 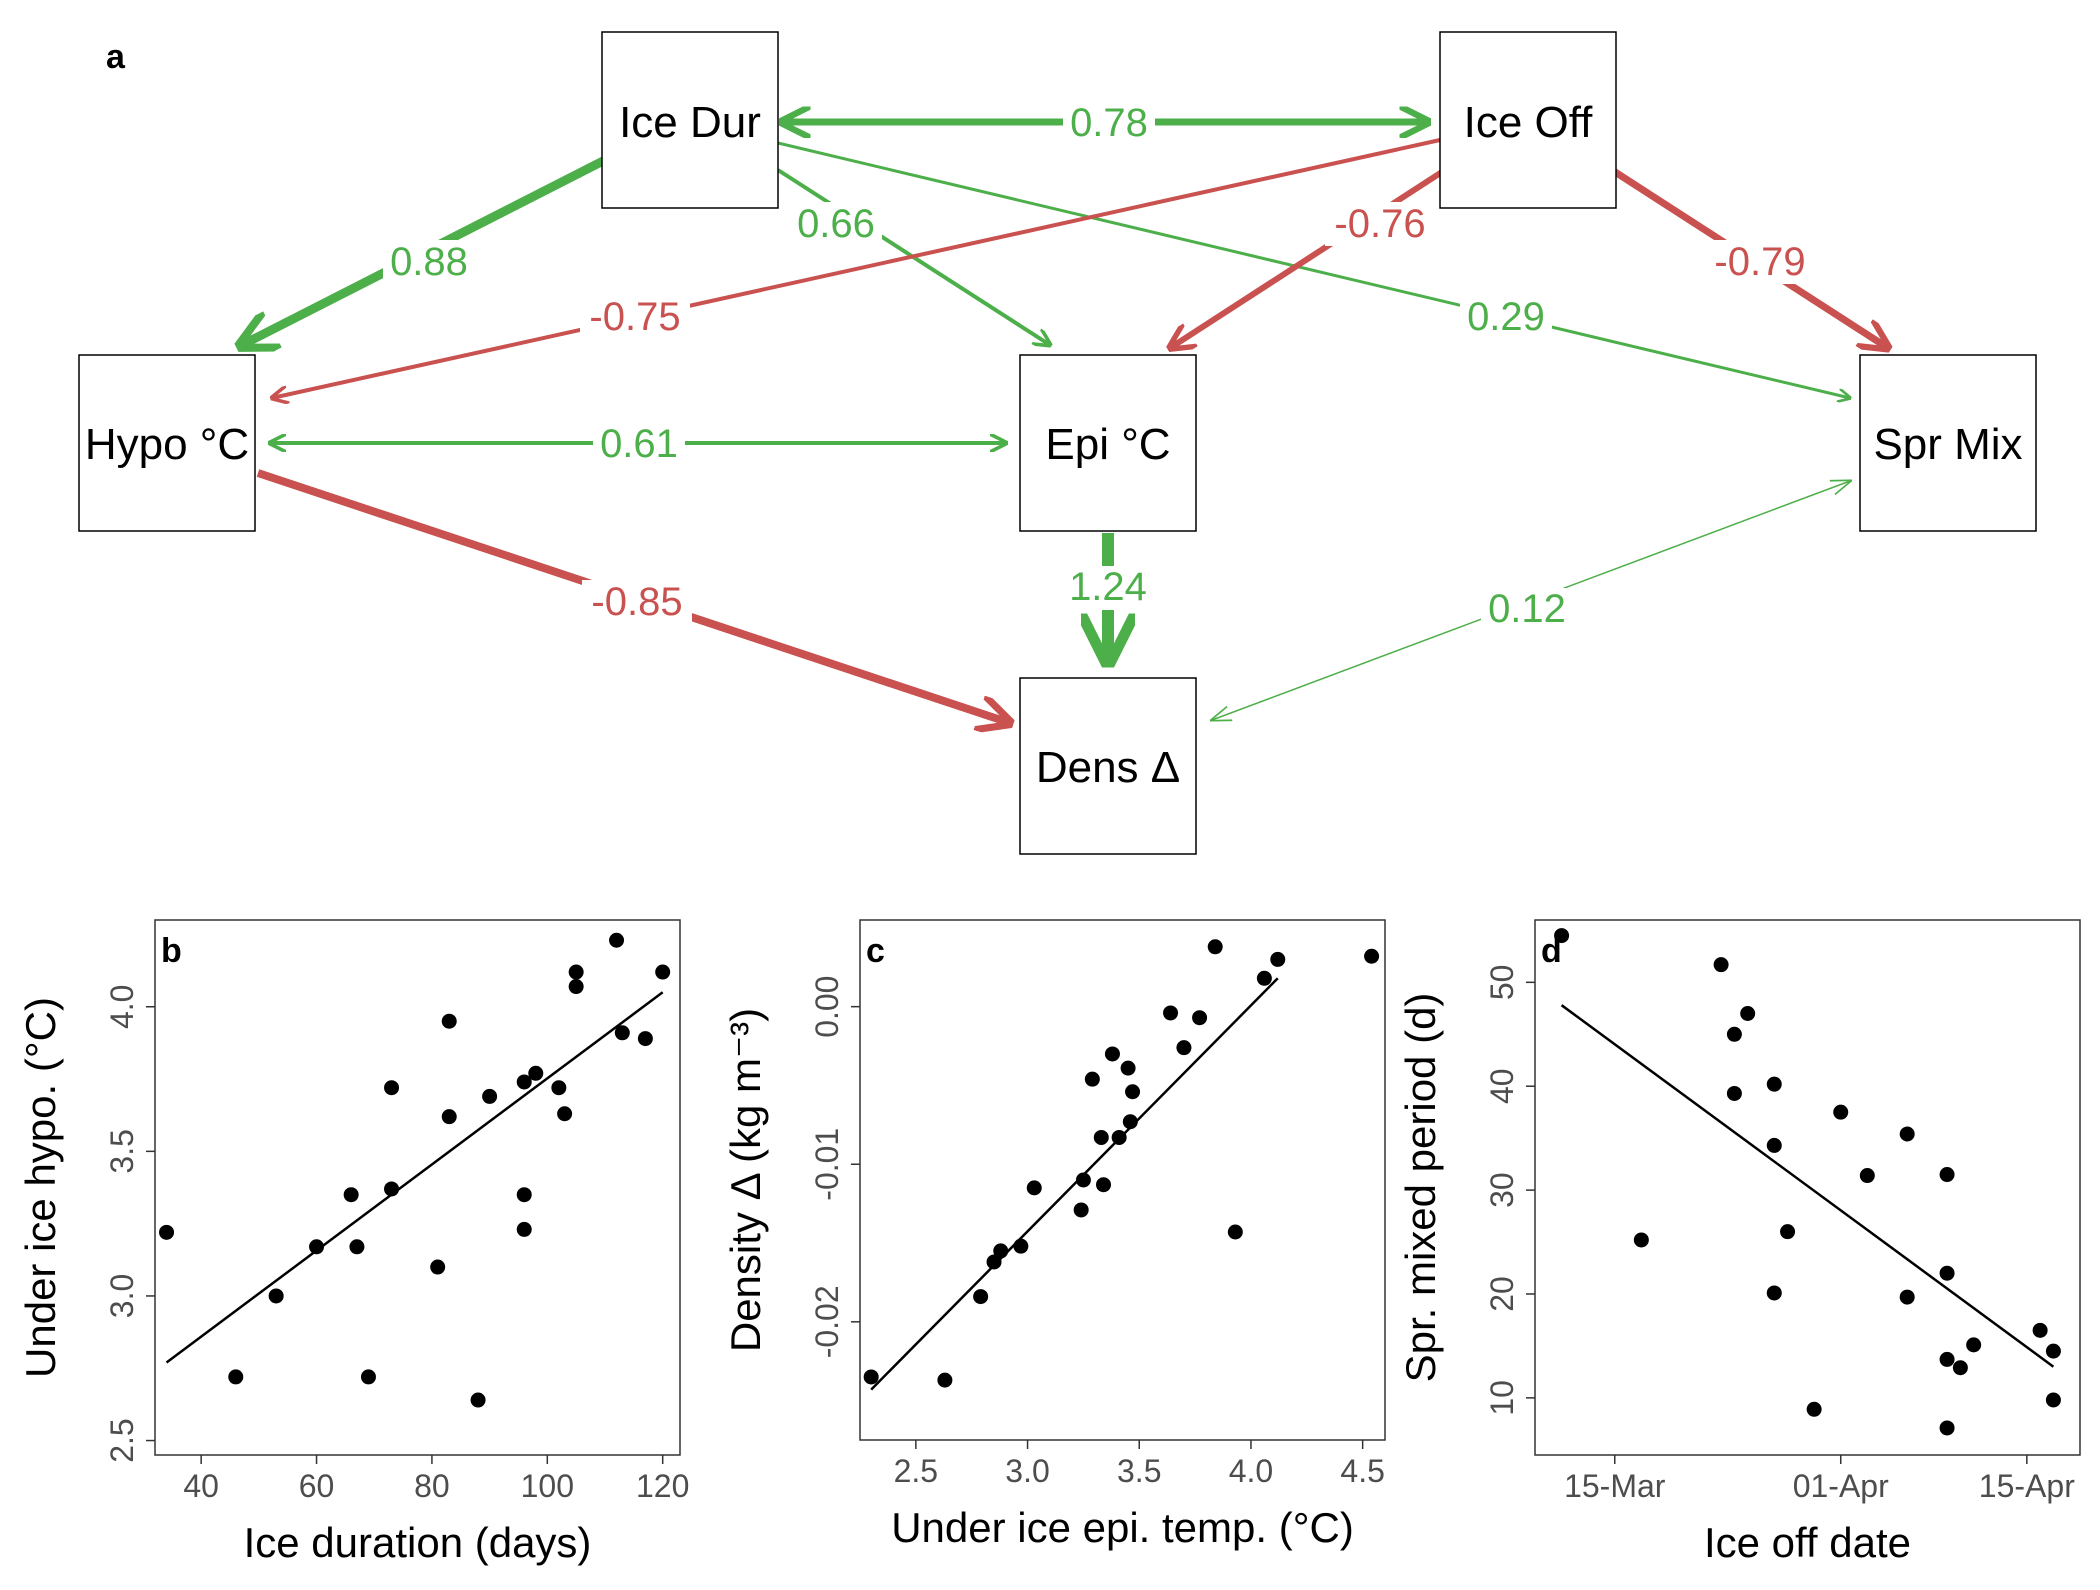 I want to click on node-hypo: Hypo °C, so click(x=167, y=443).